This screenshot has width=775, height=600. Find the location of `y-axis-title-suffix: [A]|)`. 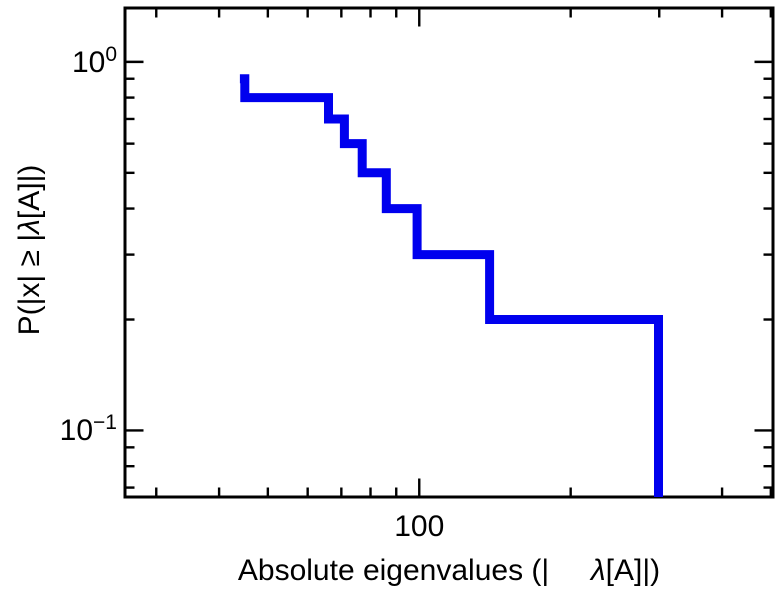

y-axis-title-suffix: [A]|) is located at coordinates (29, 192).